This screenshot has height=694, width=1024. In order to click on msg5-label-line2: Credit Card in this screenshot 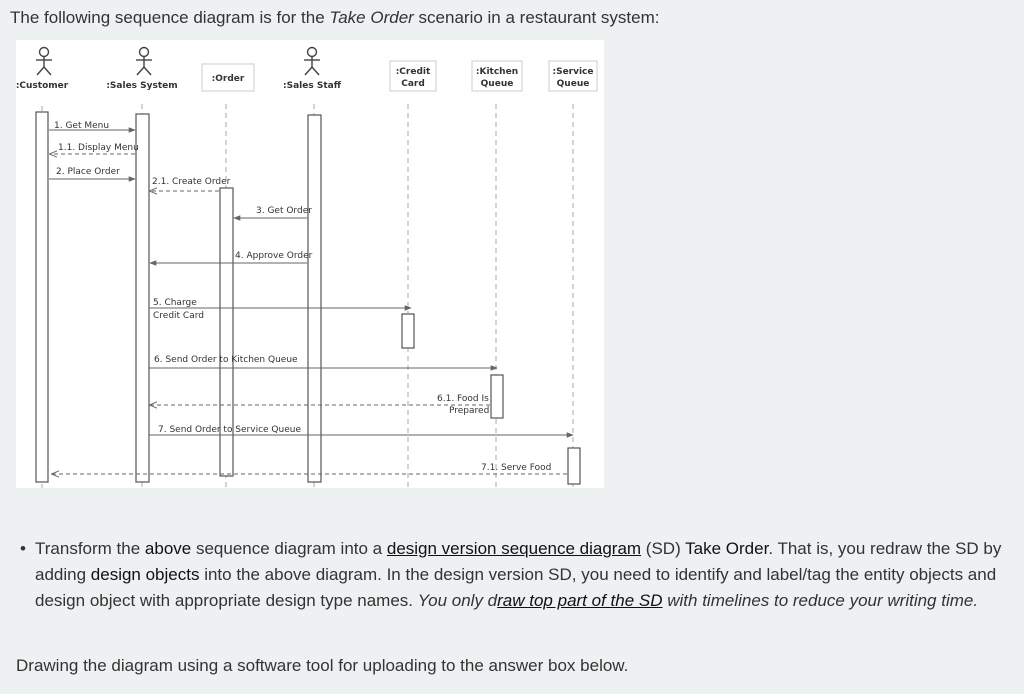, I will do `click(178, 316)`.